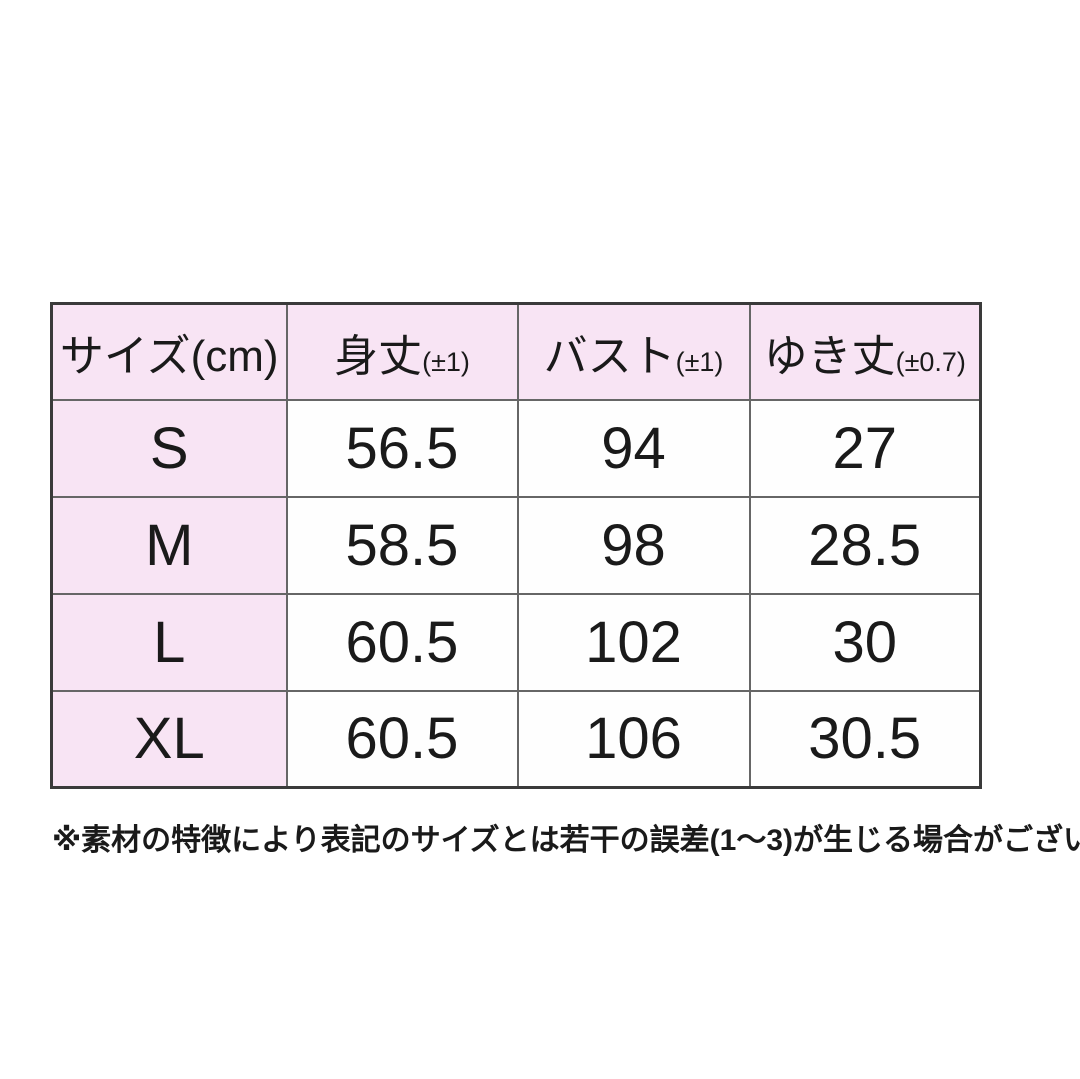  What do you see at coordinates (699, 361) in the screenshot?
I see `header-tolerance-bust: (±1)` at bounding box center [699, 361].